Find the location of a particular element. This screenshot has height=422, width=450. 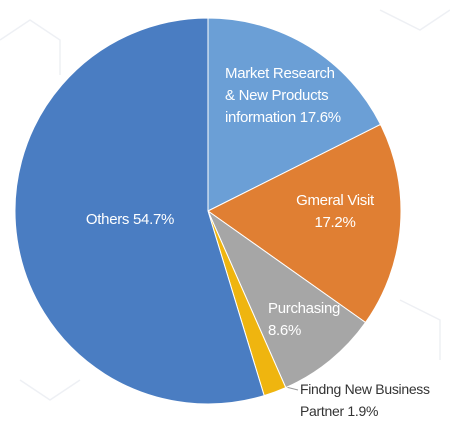

slice-value: 1.9% is located at coordinates (363, 411).